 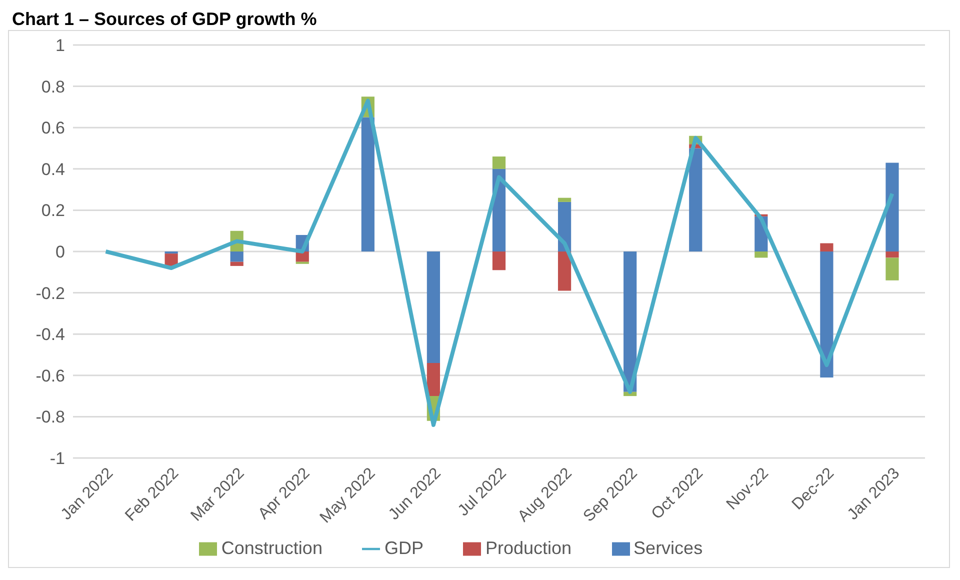 What do you see at coordinates (57, 458) in the screenshot?
I see `y-tick-label: -1` at bounding box center [57, 458].